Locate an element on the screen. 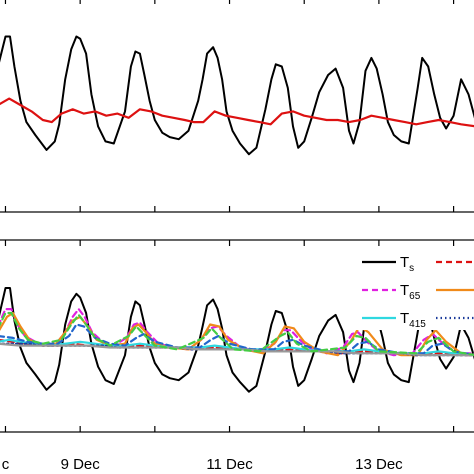  legend-subscript: s is located at coordinates (411, 268).